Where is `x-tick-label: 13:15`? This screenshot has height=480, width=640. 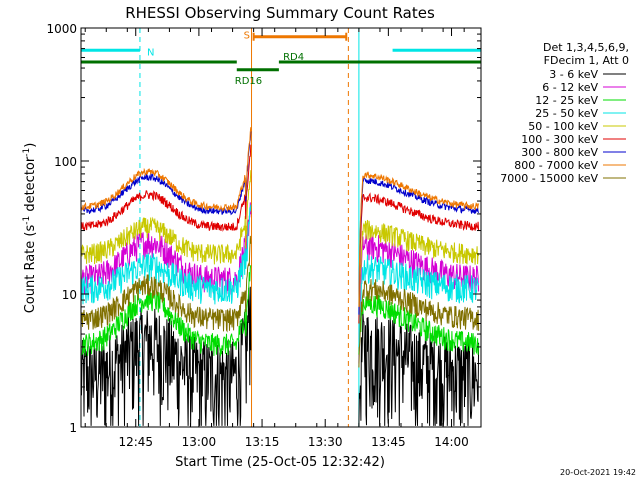
x-tick-label: 13:15 is located at coordinates (262, 442).